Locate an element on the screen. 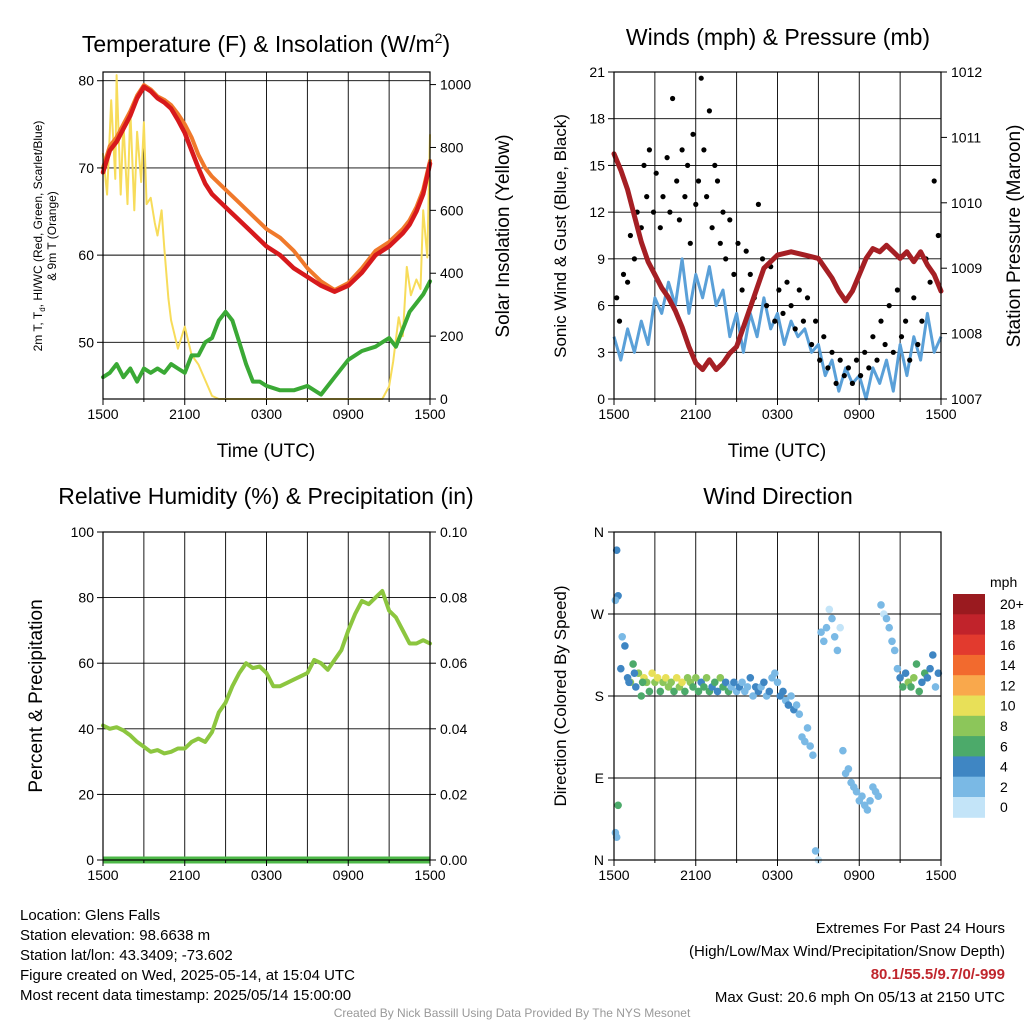 Image resolution: width=1024 pixels, height=1024 pixels. y-tick-label: 3 is located at coordinates (601, 352).